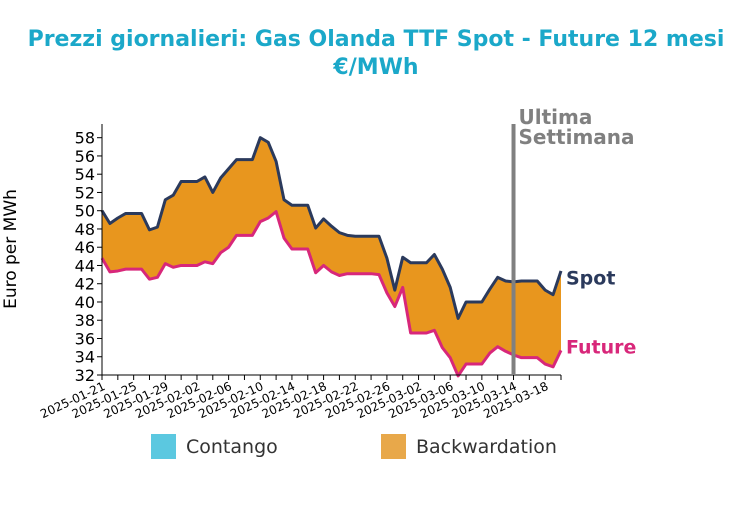 This screenshot has width=752, height=505. What do you see at coordinates (85, 302) in the screenshot?
I see `y-tick-label: 40` at bounding box center [85, 302].